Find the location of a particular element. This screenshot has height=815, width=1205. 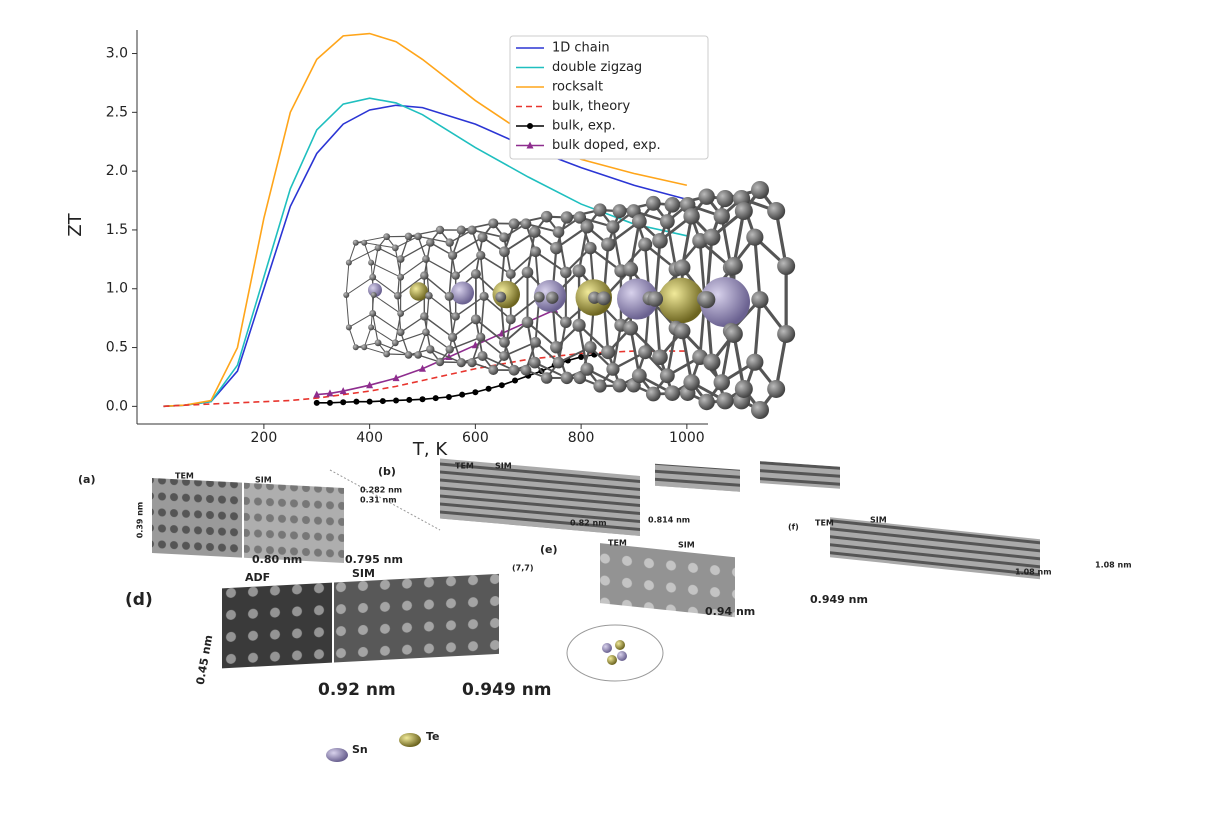

legend-label: bulk doped, exp. is located at coordinates (606, 145).